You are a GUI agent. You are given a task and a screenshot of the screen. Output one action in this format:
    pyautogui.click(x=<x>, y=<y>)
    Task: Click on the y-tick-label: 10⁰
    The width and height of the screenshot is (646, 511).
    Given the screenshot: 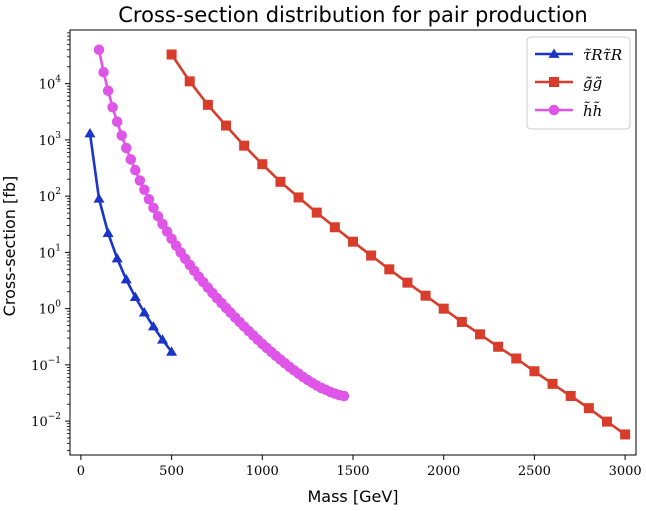 What is the action you would take?
    pyautogui.click(x=50, y=309)
    